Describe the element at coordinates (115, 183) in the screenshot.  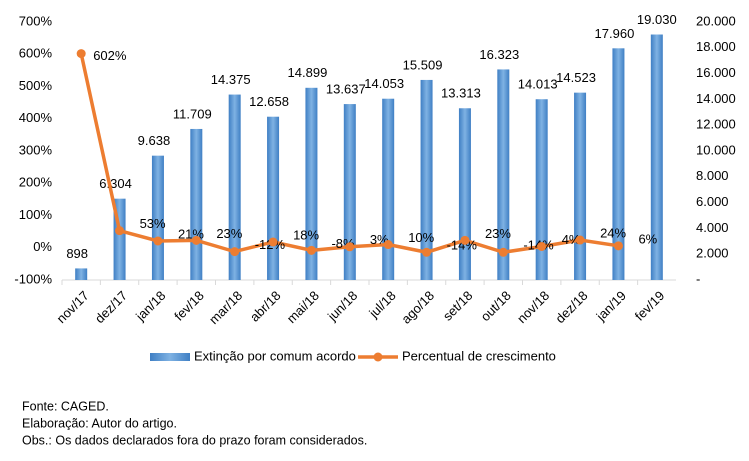
I see `data-label: 6.304` at that location.